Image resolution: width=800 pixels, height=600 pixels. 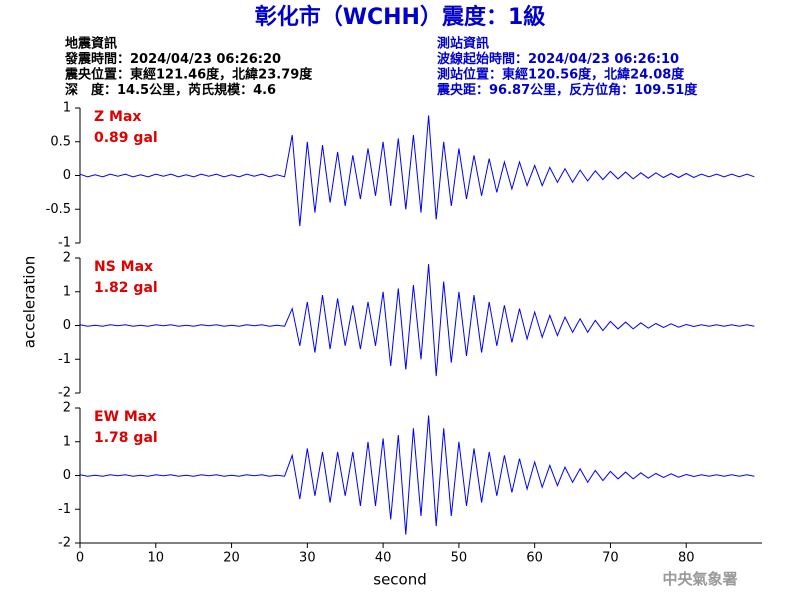 What do you see at coordinates (400, 17) in the screenshot?
I see `chart-title: 彰化市（WCHH）震度：1級` at bounding box center [400, 17].